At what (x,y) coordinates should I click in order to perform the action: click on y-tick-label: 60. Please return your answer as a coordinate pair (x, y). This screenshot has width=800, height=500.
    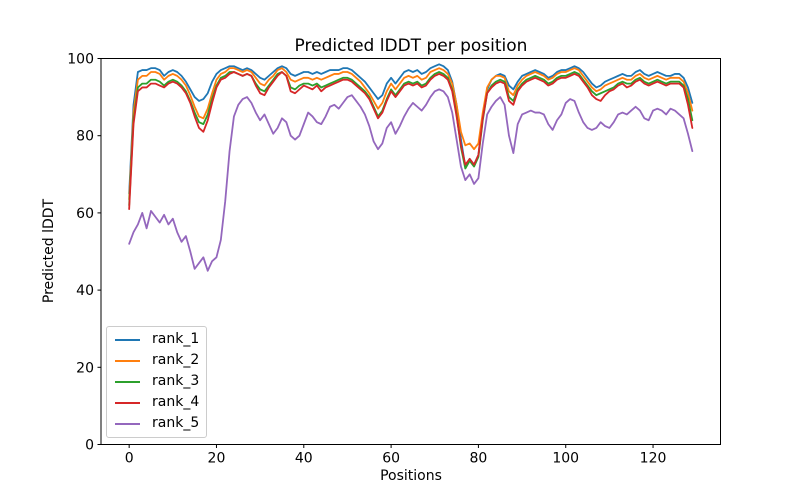
    Looking at the image, I should click on (85, 214).